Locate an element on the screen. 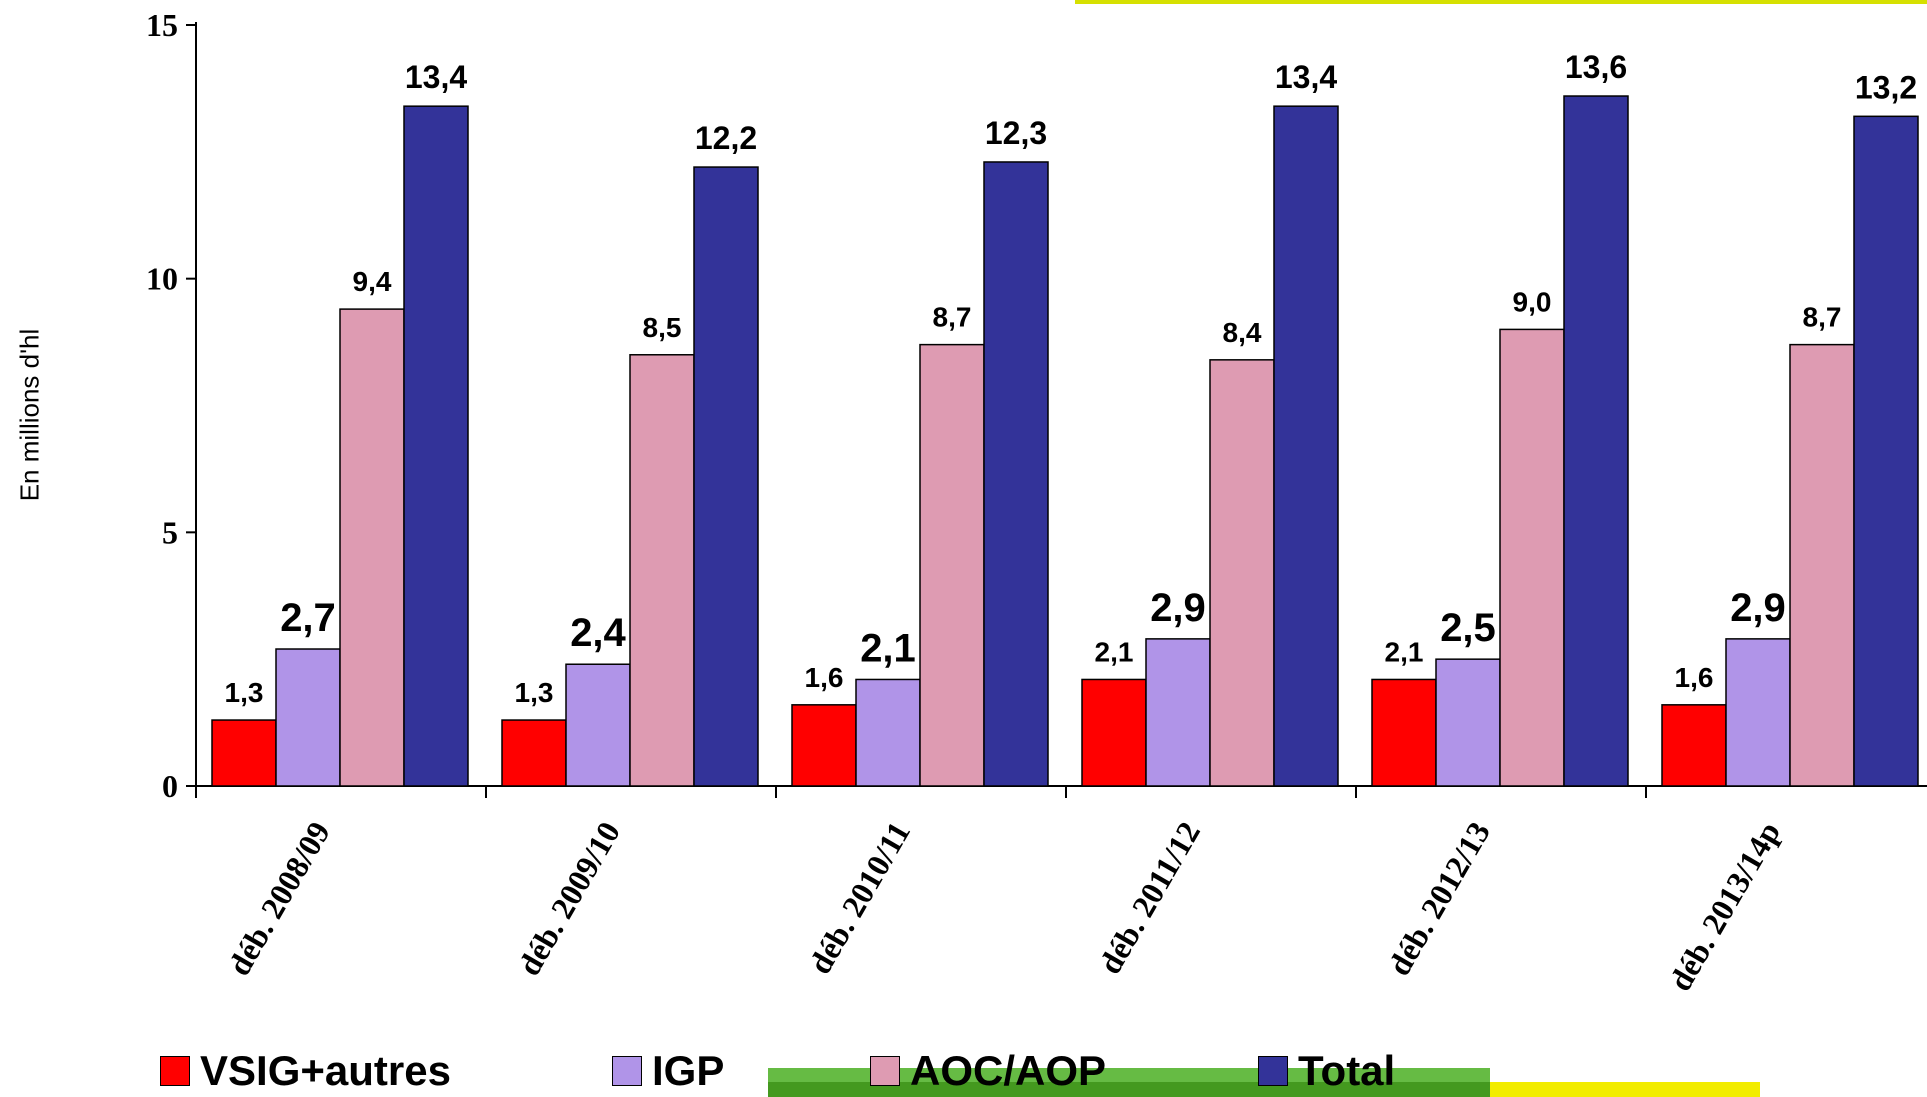 The width and height of the screenshot is (1927, 1097). x-category-label: déb. 2009/10 is located at coordinates (569, 899).